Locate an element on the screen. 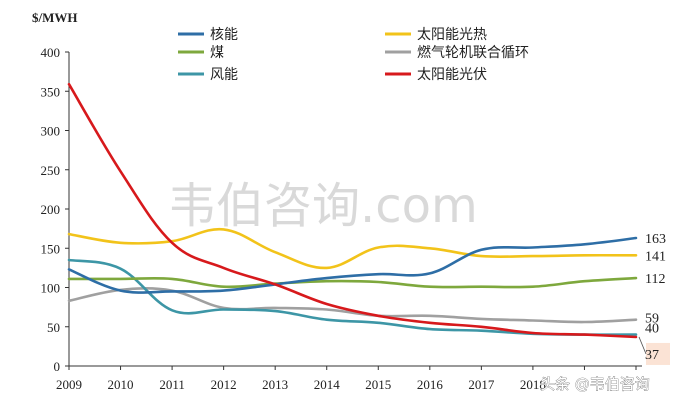  x-tick-label: 2017 is located at coordinates (481, 384).